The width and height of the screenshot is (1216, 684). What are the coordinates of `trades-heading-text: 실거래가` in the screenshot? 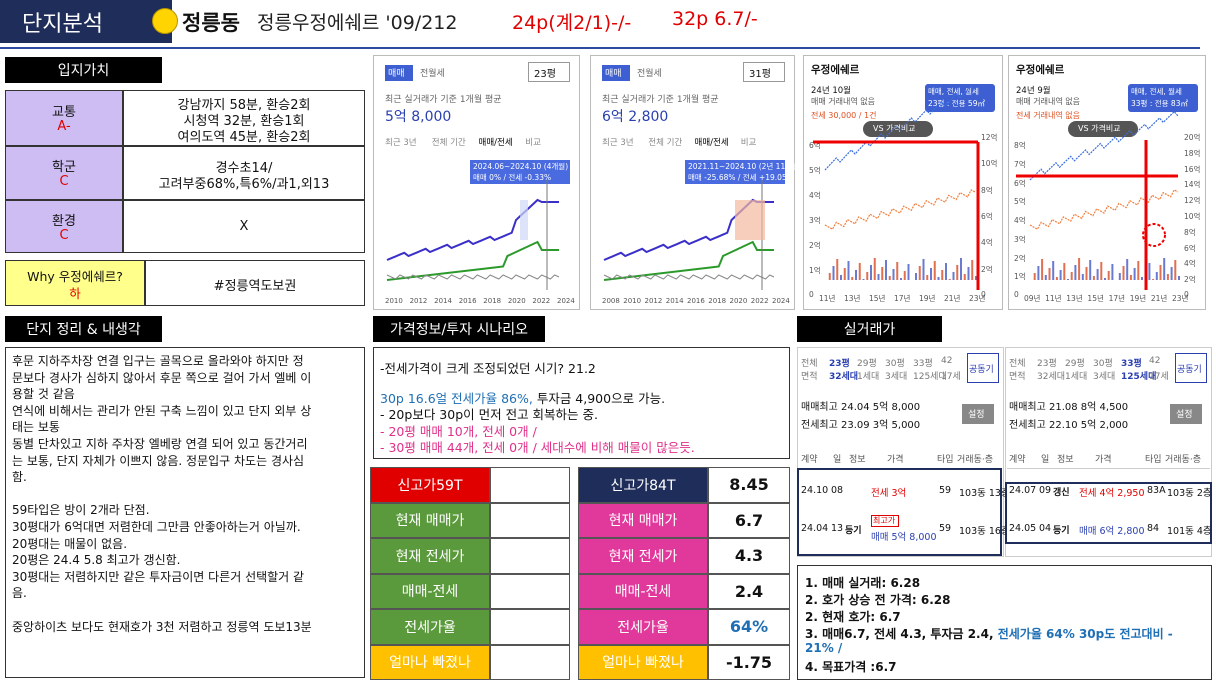 It's located at (869, 330).